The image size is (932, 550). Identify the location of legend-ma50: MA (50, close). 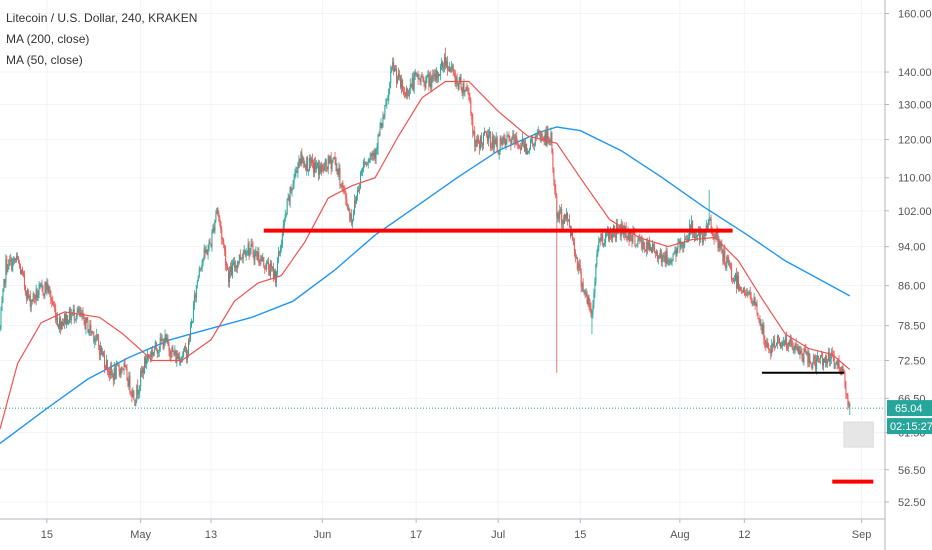
(44, 60).